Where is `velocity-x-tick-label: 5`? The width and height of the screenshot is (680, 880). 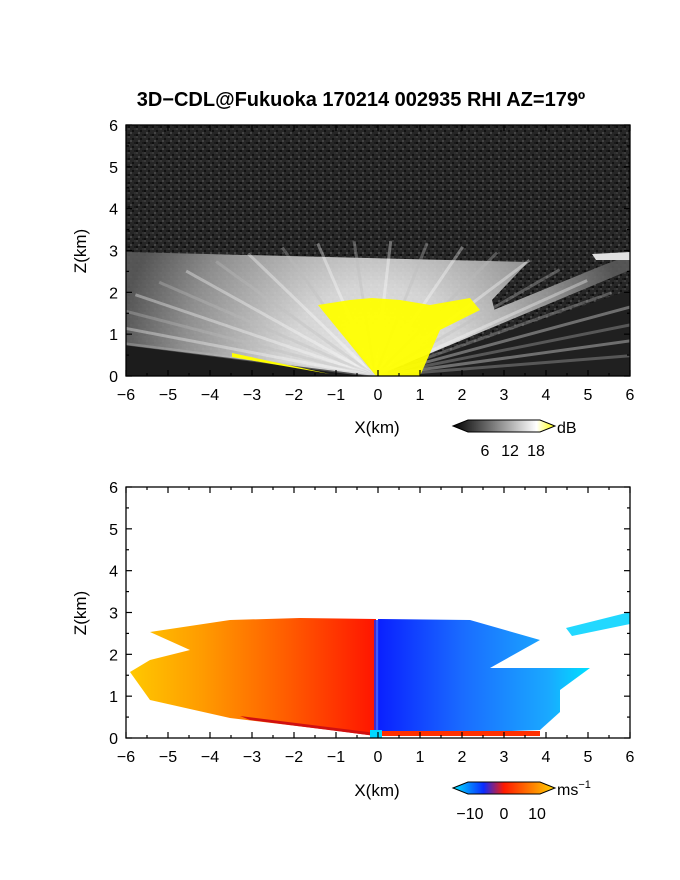 velocity-x-tick-label: 5 is located at coordinates (588, 757).